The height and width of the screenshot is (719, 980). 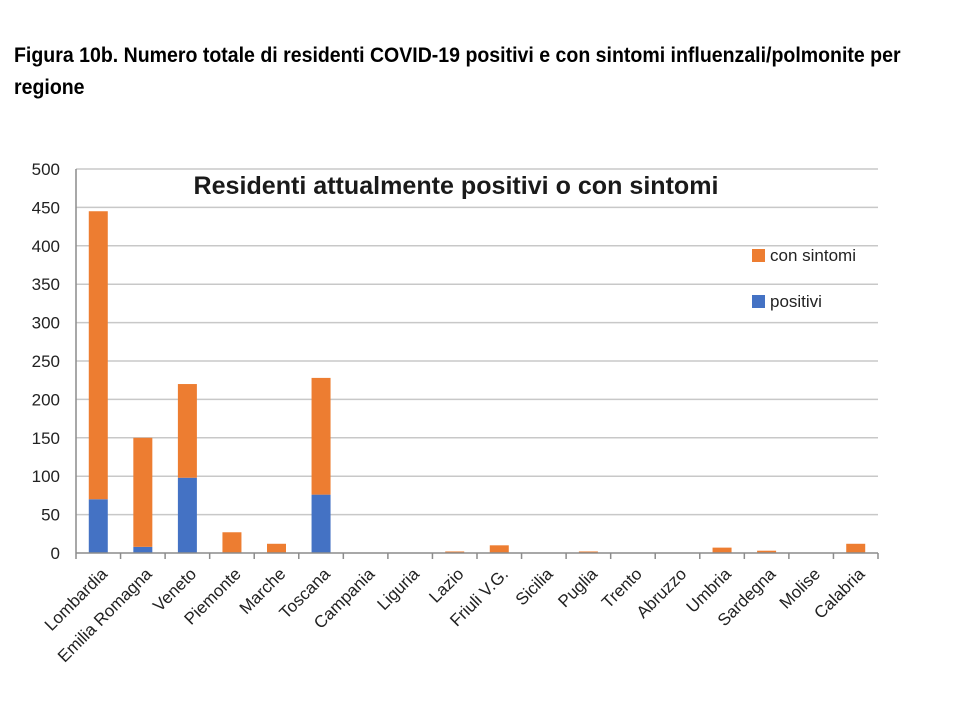 What do you see at coordinates (446, 585) in the screenshot?
I see `x-tick-label: Lazio` at bounding box center [446, 585].